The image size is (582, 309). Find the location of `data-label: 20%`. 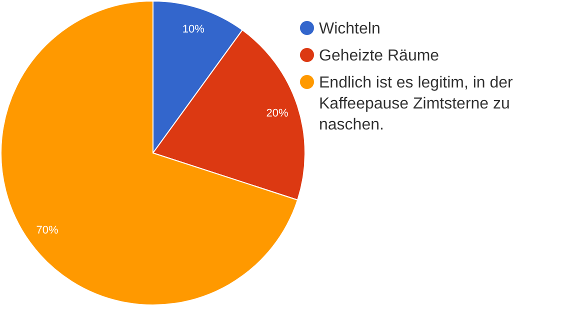

data-label: 20% is located at coordinates (277, 113).